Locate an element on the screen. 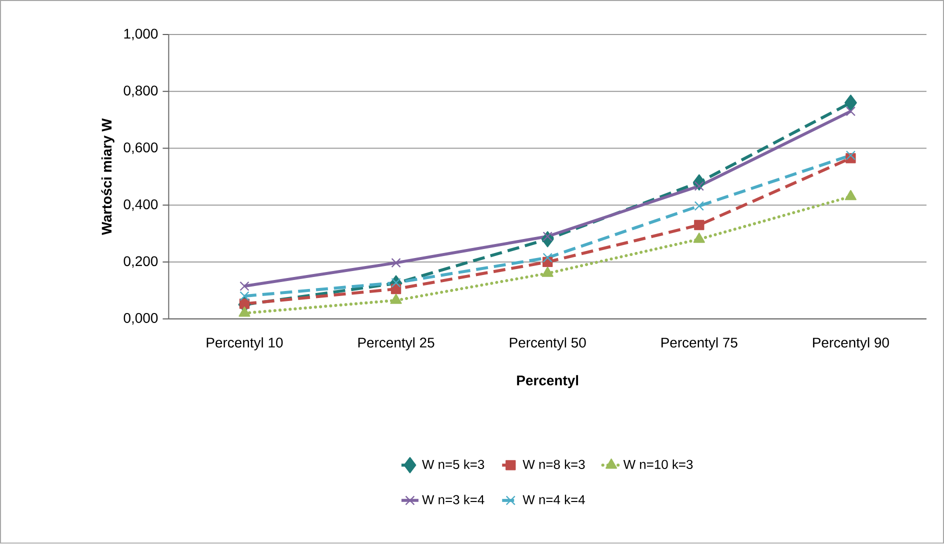 This screenshot has width=944, height=544. y-tick-label: 0,400 is located at coordinates (141, 206).